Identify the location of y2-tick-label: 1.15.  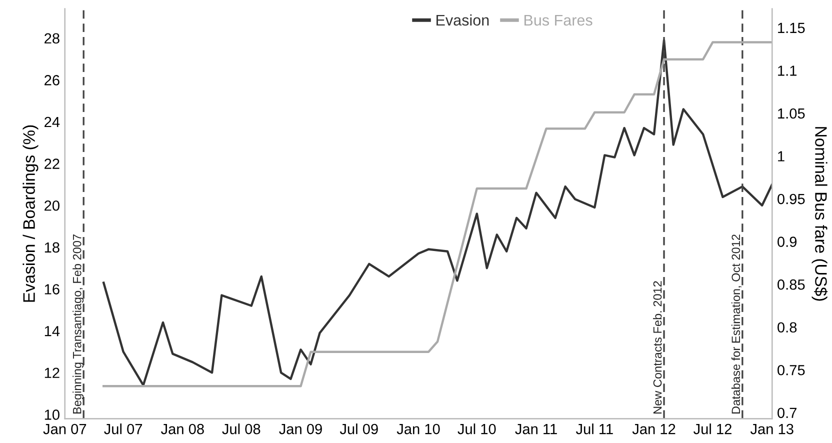
(791, 28).